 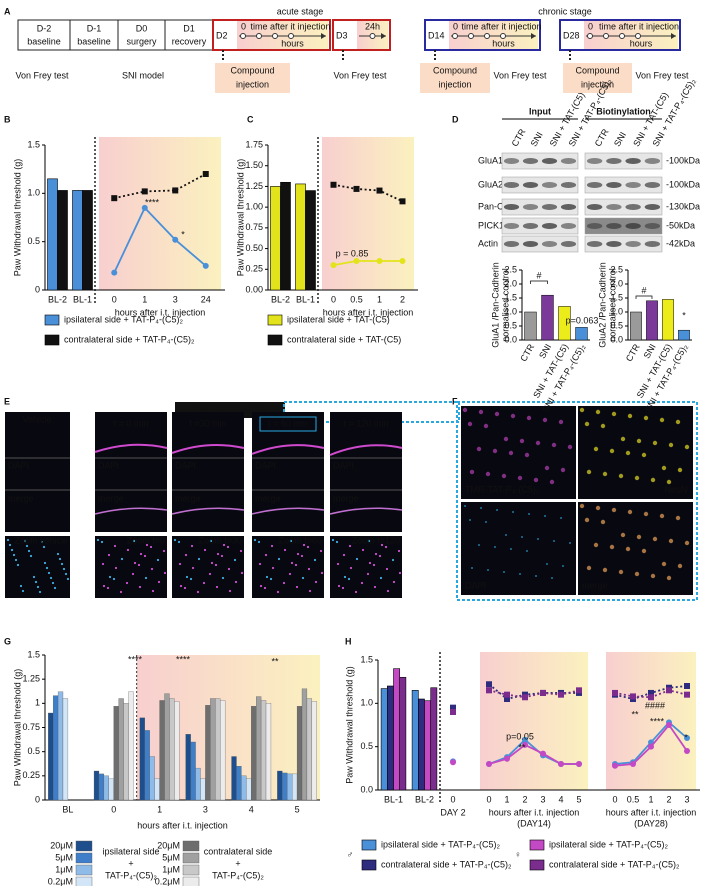 I want to click on injection-box, so click(x=597, y=78).